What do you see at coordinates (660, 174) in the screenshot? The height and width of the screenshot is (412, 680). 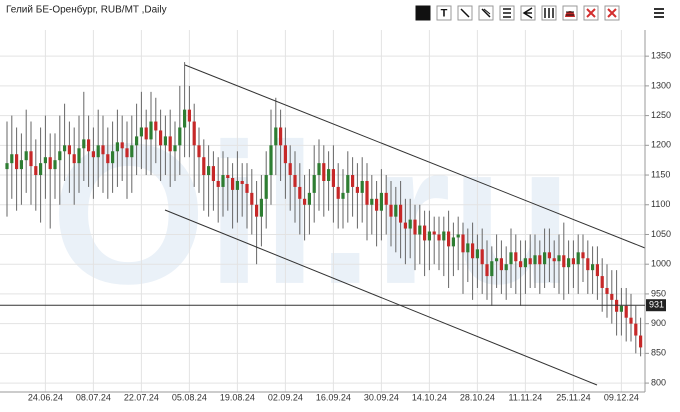 I see `y-tick-label: 1150` at bounding box center [660, 174].